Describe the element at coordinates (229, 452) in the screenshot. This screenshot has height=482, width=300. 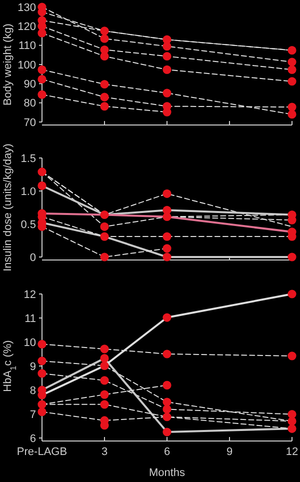
I see `x-tick-label: 9` at that location.